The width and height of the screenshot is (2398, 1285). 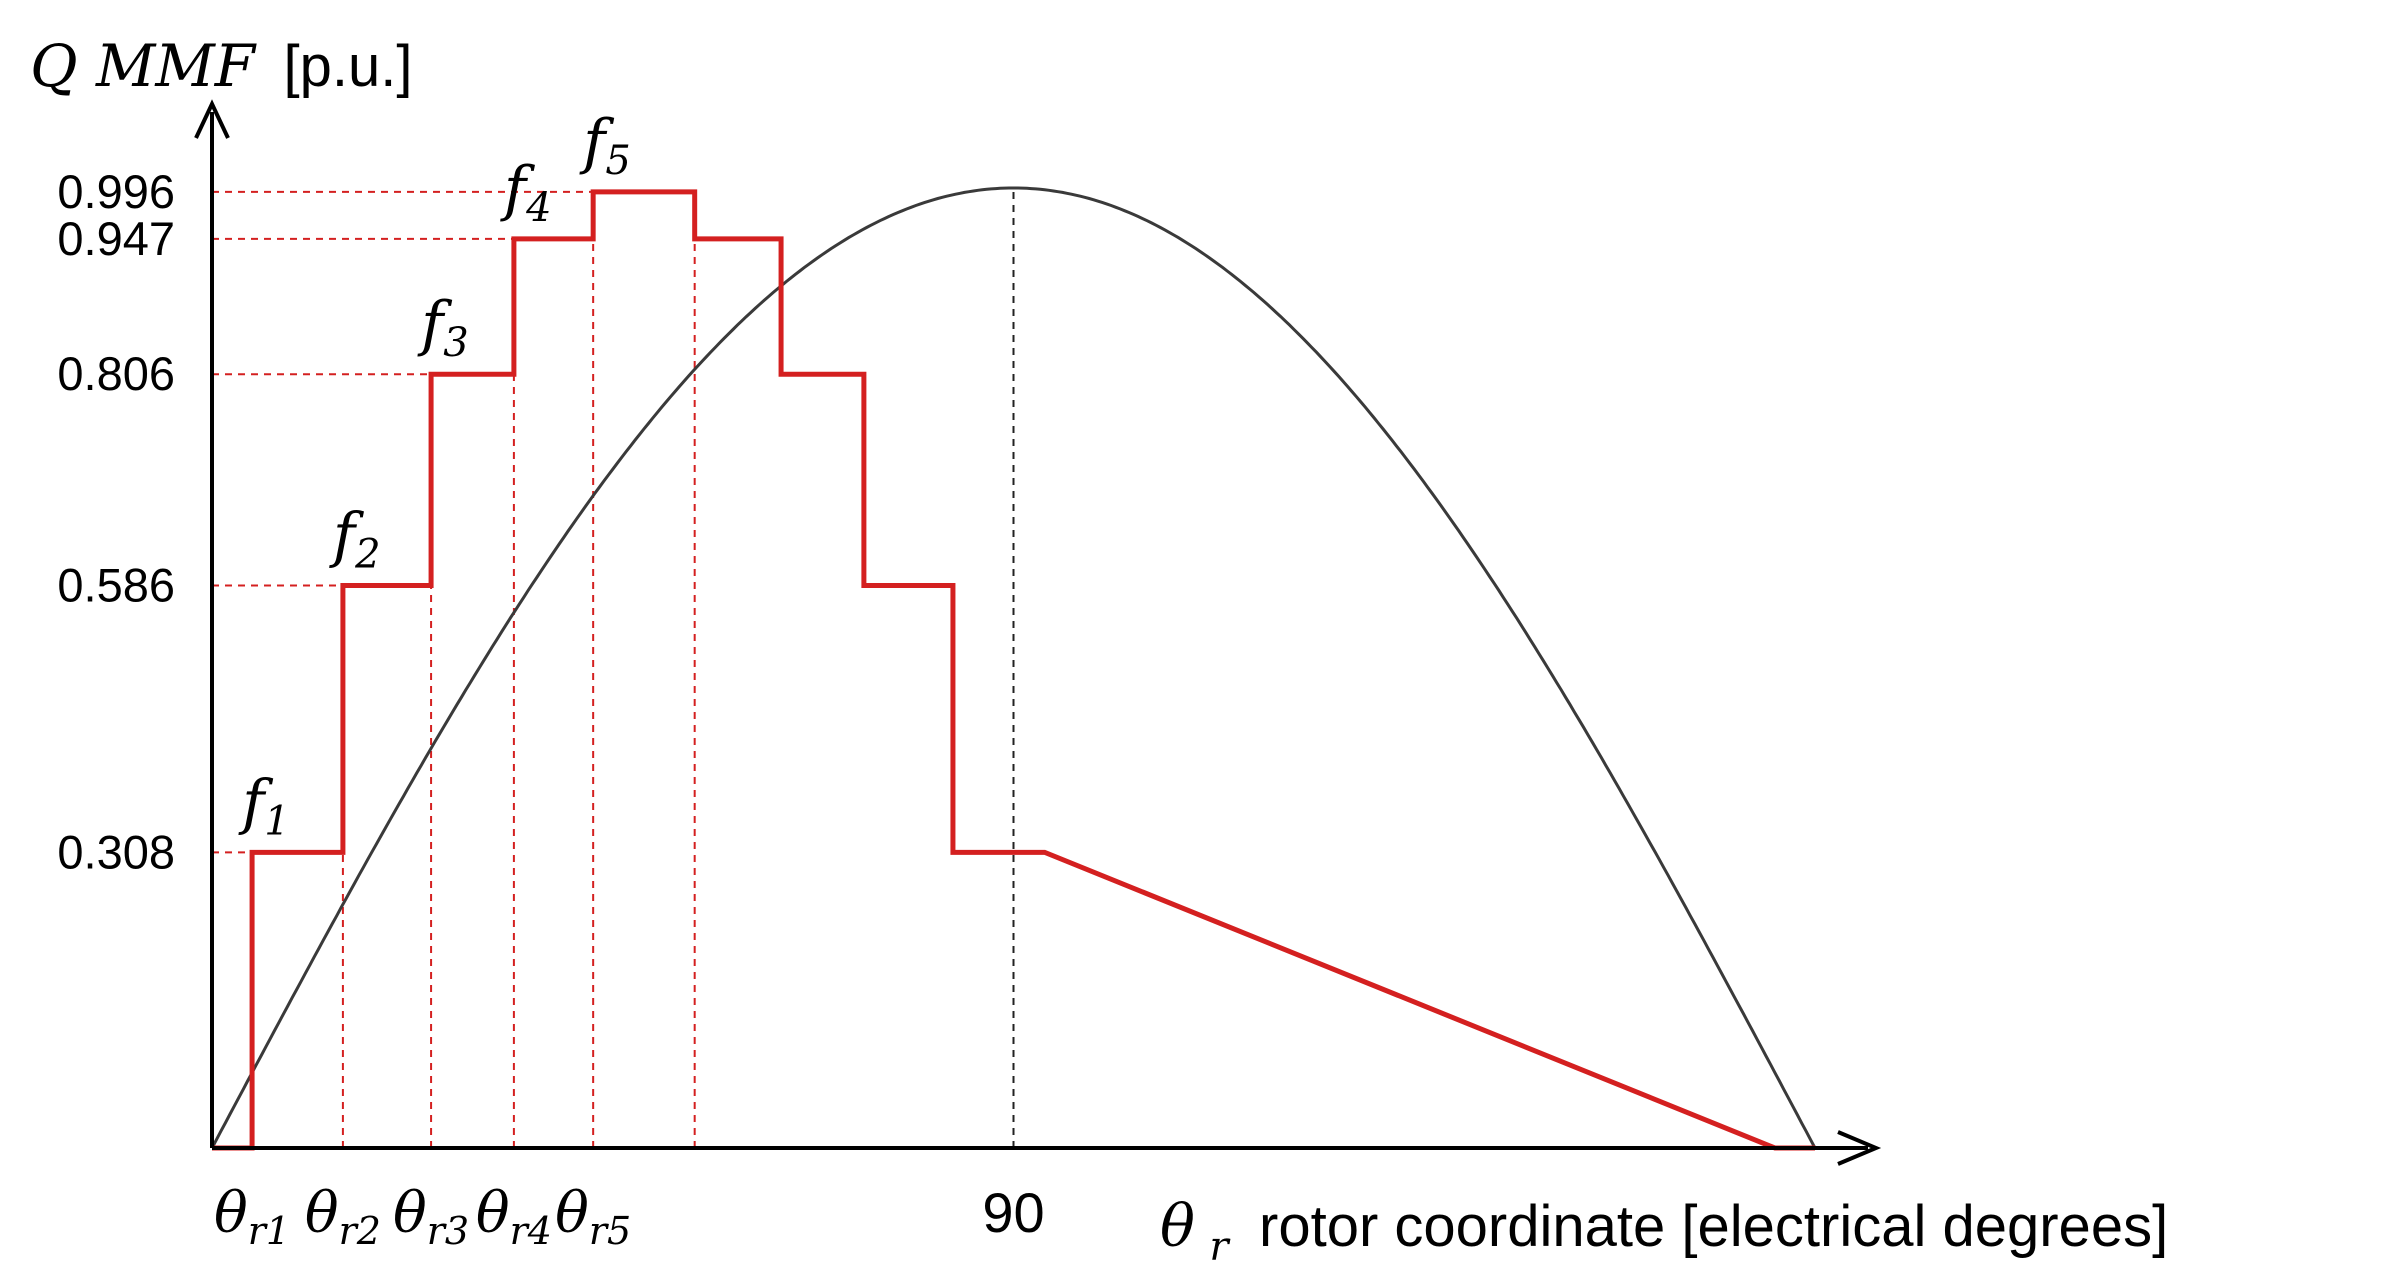 What do you see at coordinates (1177, 1226) in the screenshot?
I see `x-axis-symbol: θ` at bounding box center [1177, 1226].